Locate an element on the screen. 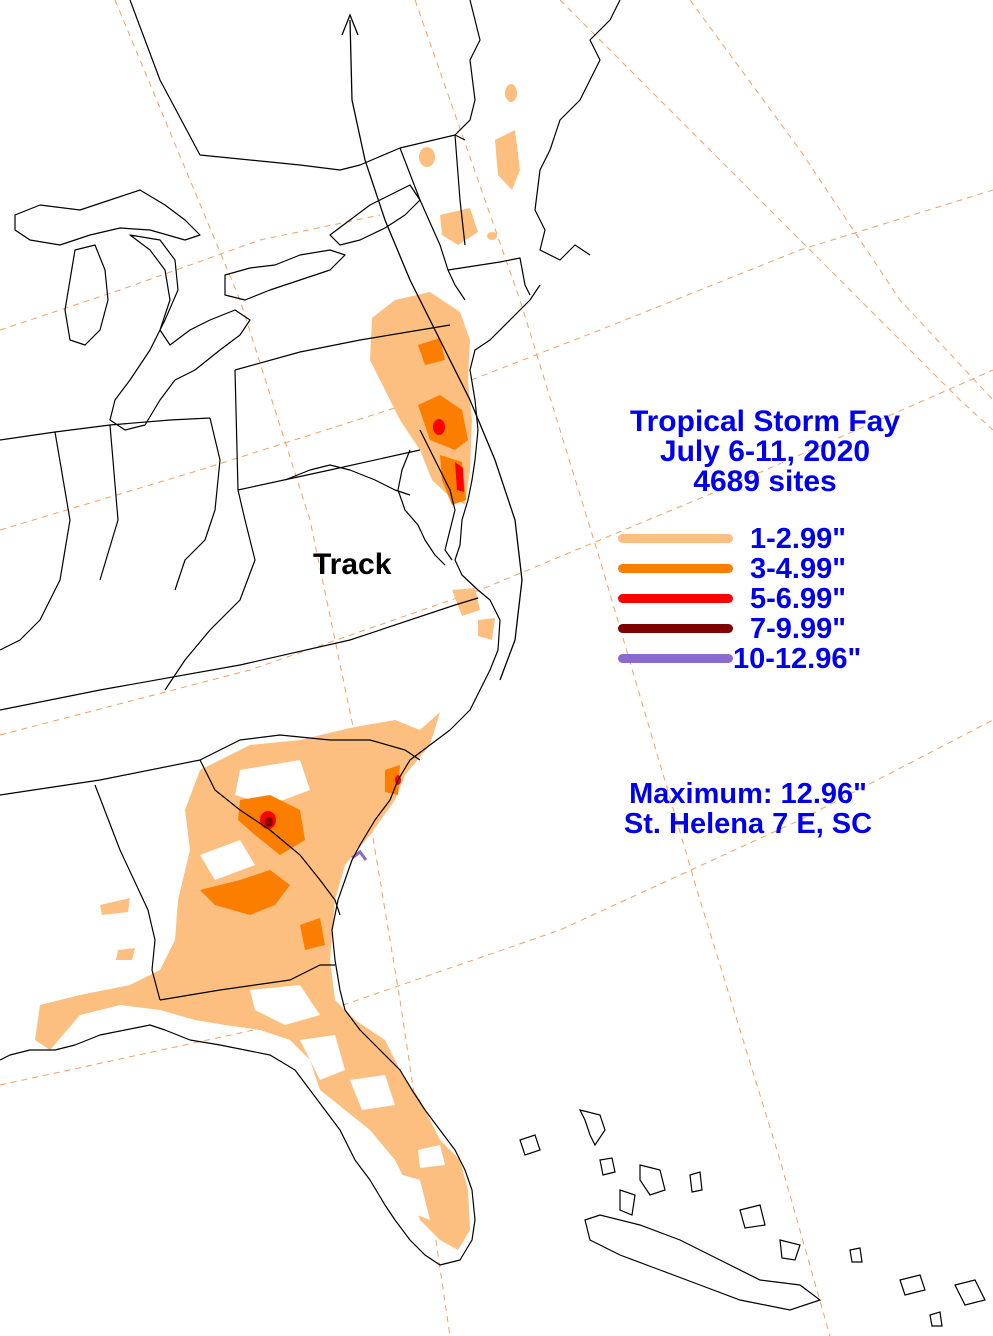  title-storm-name: Tropical Storm Fay is located at coordinates (765, 421).